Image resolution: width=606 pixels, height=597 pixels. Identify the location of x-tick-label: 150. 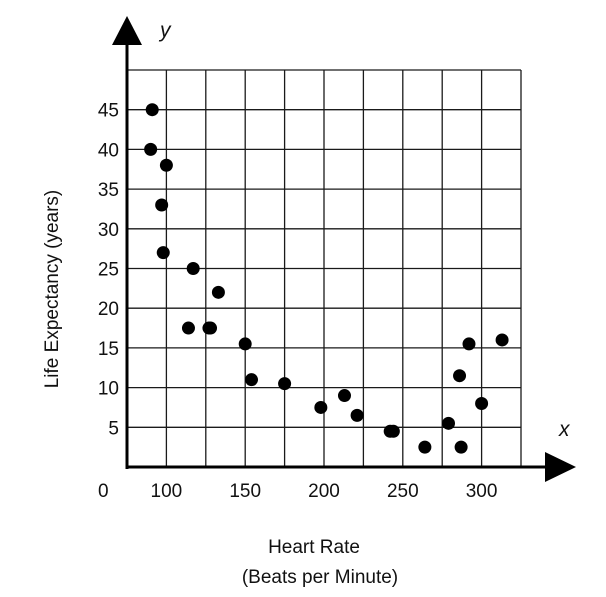
(245, 491).